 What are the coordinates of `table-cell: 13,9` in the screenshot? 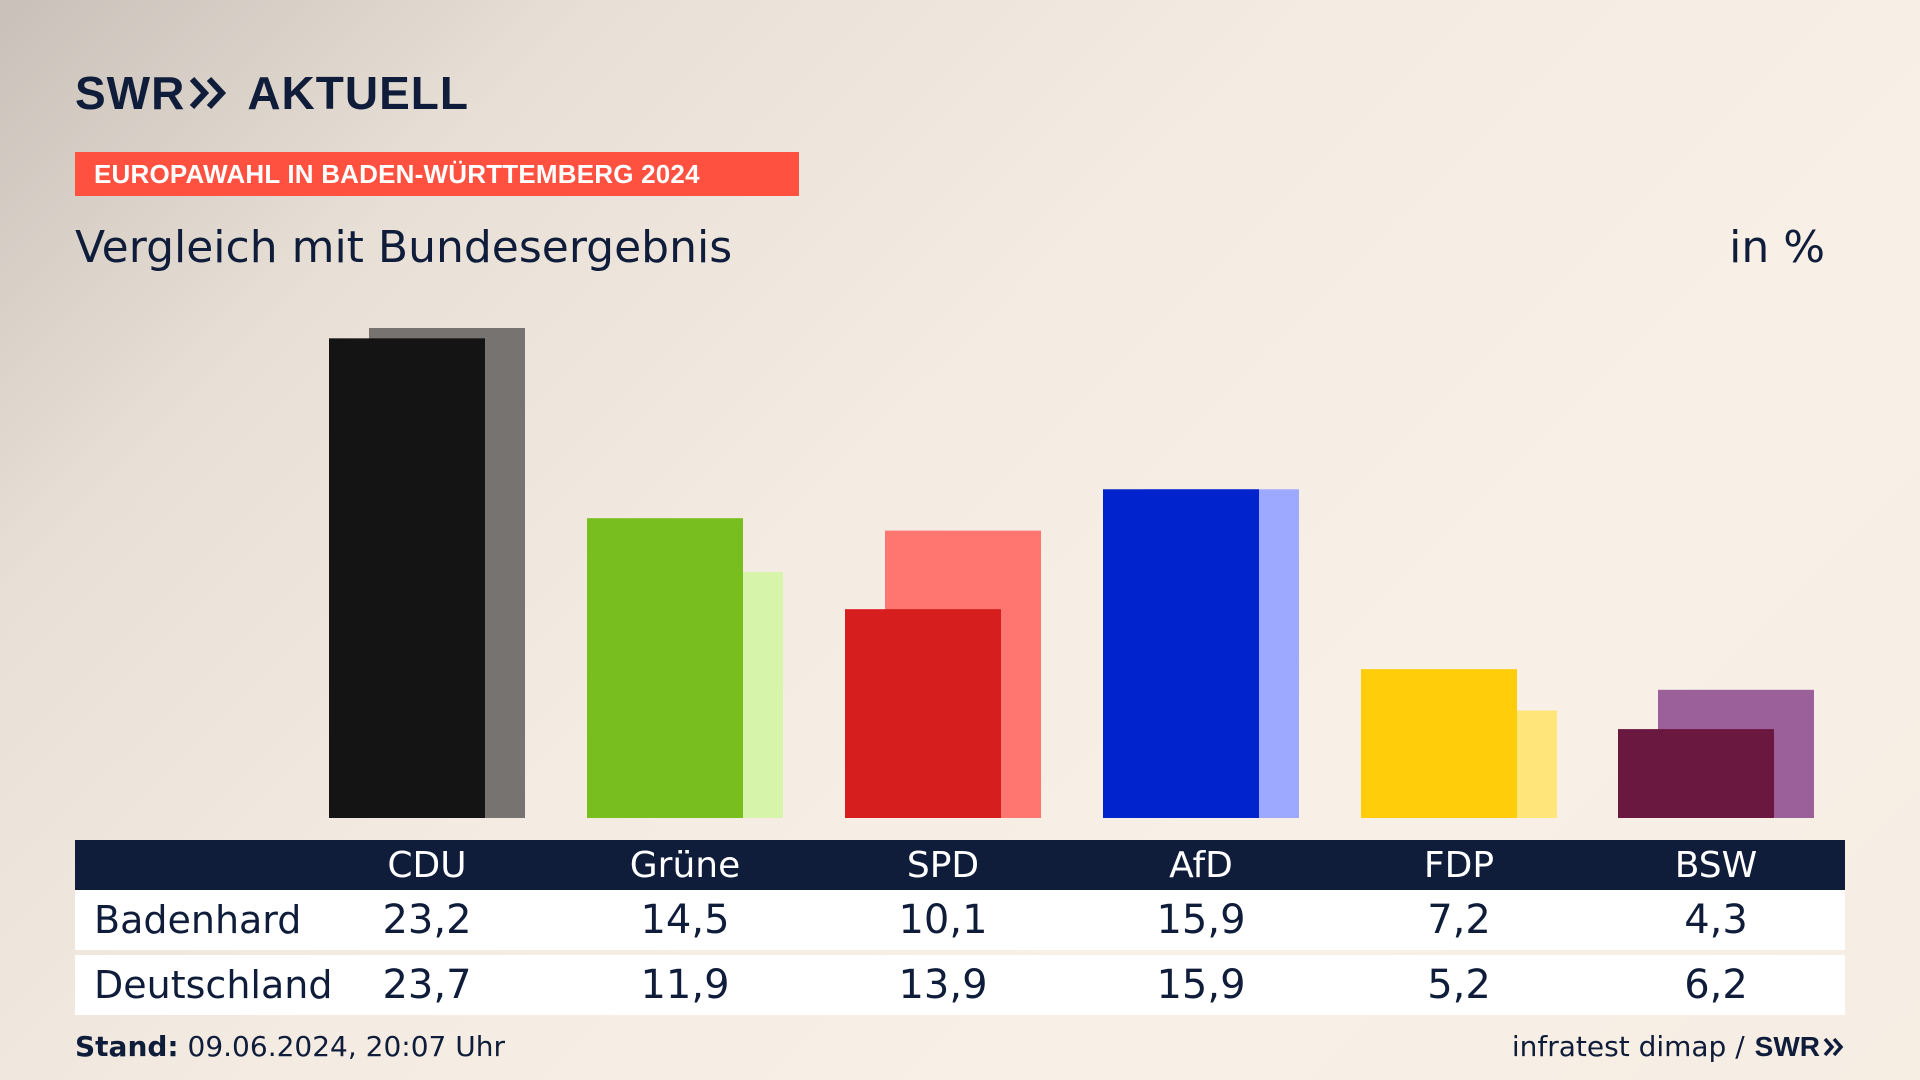 It's located at (943, 985).